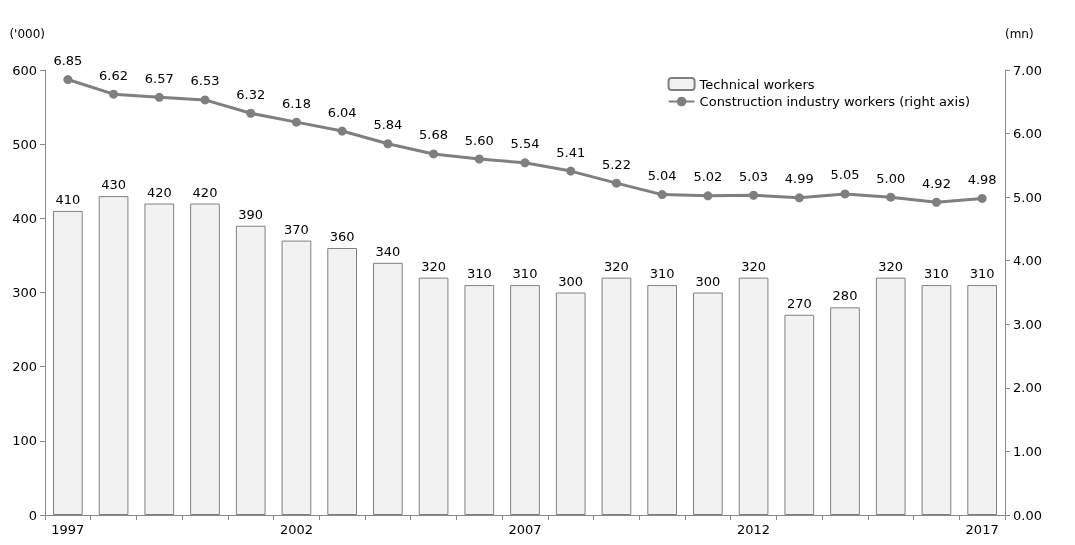 Image resolution: width=1075 pixels, height=545 pixels. Describe the element at coordinates (24, 70) in the screenshot. I see `y-tick-label: 600` at that location.